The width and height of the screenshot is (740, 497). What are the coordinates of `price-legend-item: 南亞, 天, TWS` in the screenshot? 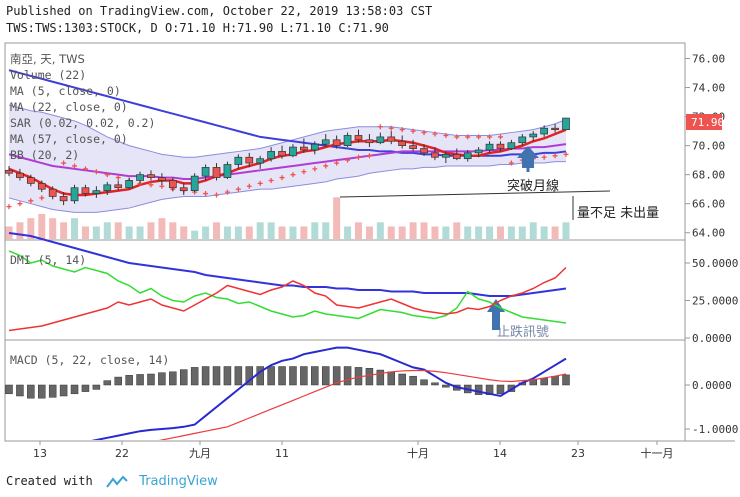 It's located at (47, 59).